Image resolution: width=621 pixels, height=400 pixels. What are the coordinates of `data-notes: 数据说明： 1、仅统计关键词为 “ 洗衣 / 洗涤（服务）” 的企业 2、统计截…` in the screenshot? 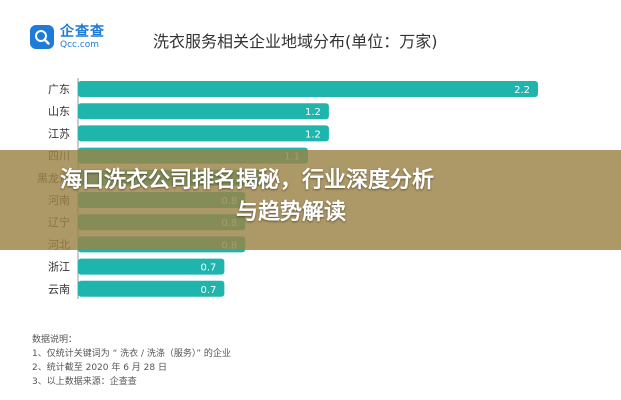 It's located at (131, 361).